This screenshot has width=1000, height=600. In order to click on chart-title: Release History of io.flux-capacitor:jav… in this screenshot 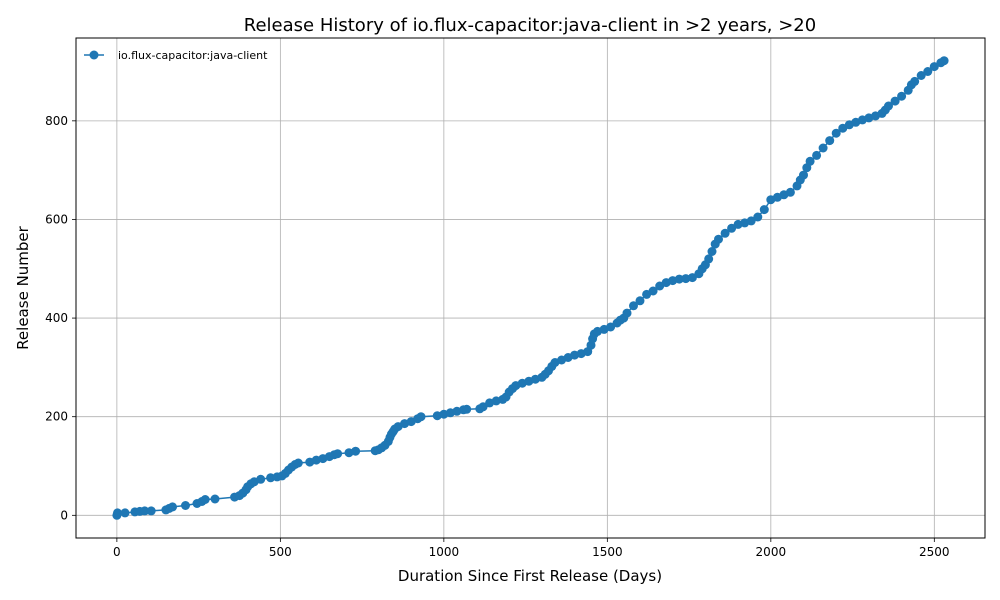, I will do `click(530, 25)`.